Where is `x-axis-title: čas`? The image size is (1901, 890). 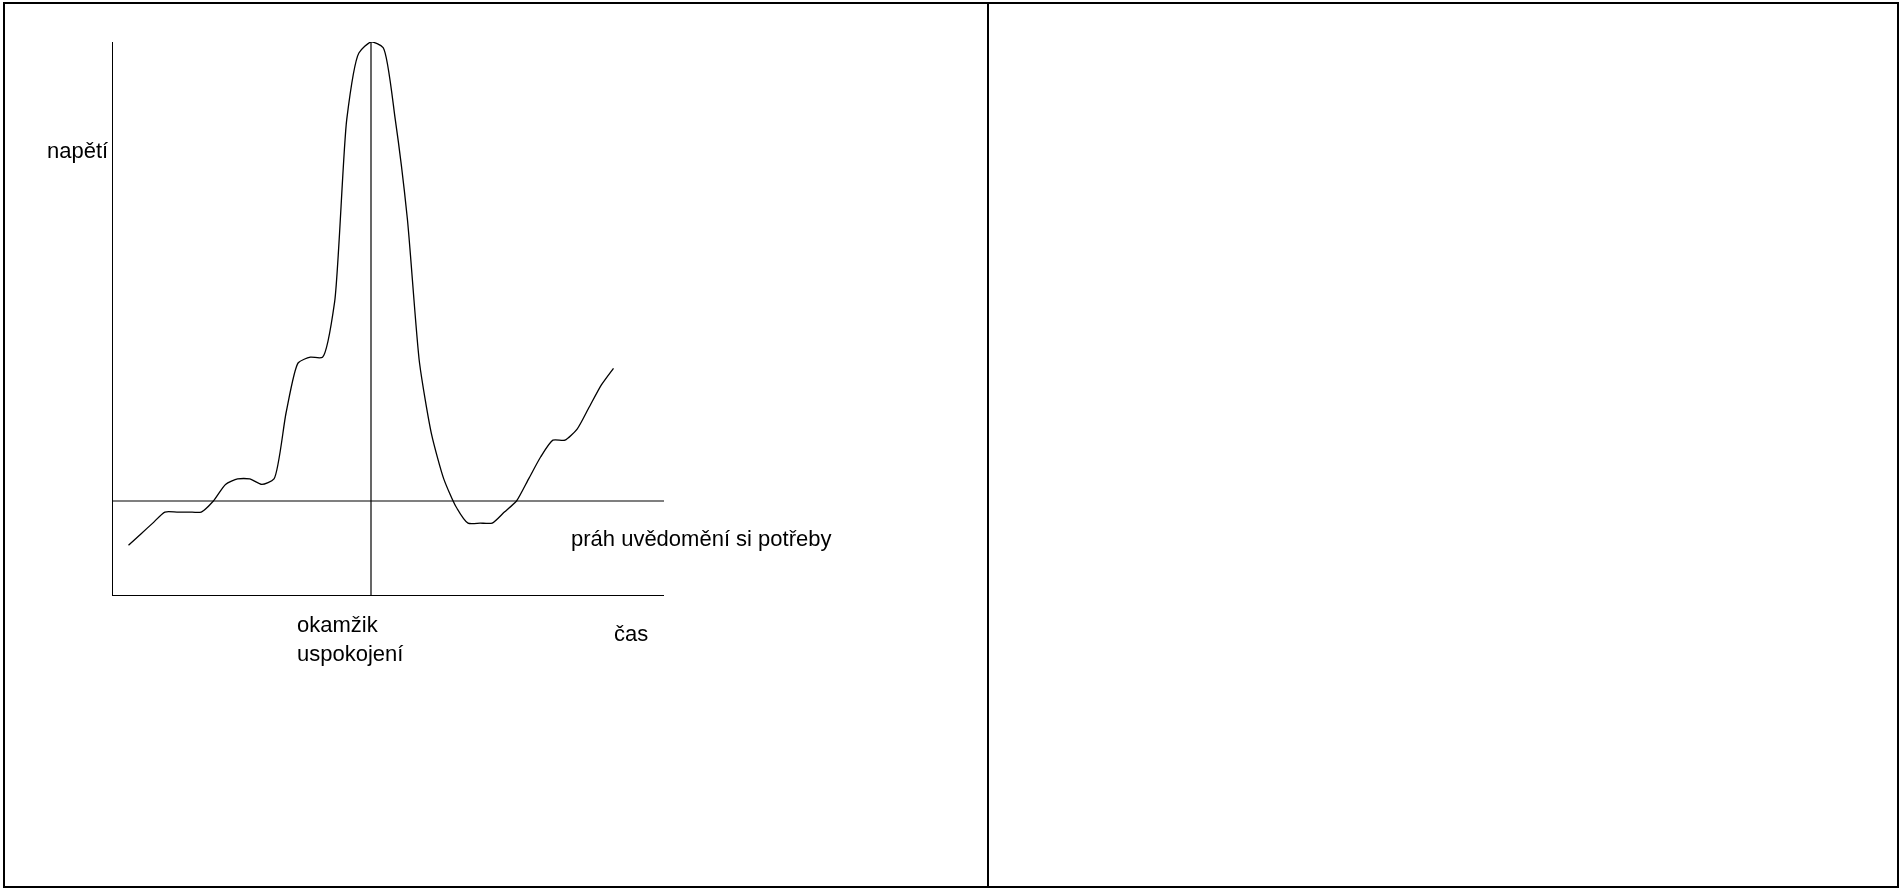 x-axis-title: čas is located at coordinates (631, 633).